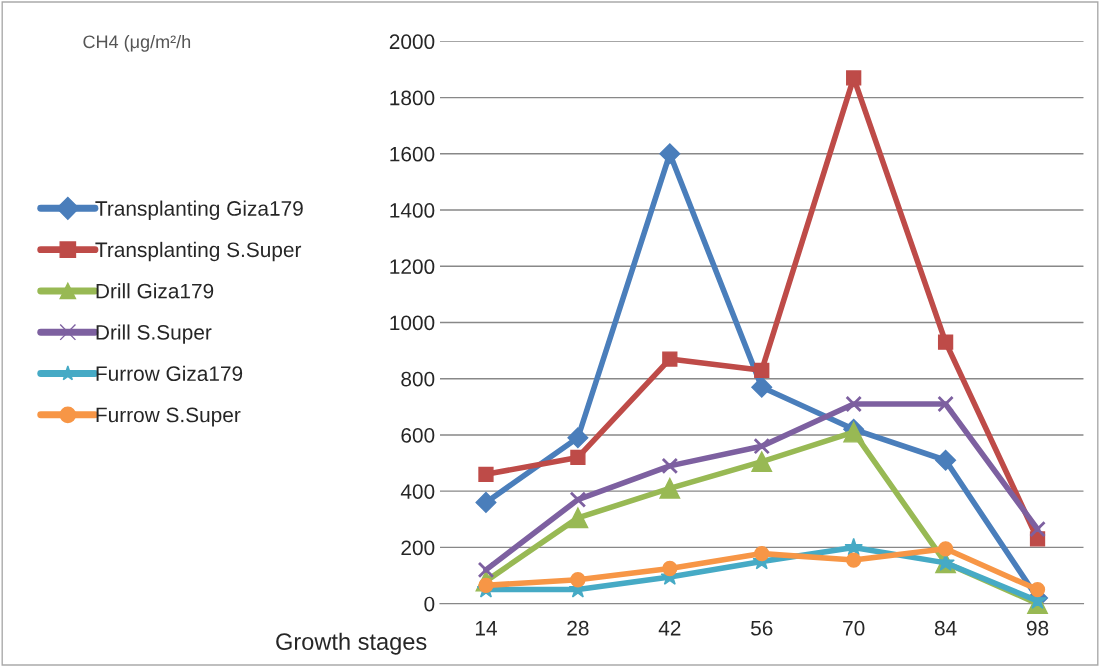  I want to click on legend-label: Transplanting S.Super, so click(198, 251).